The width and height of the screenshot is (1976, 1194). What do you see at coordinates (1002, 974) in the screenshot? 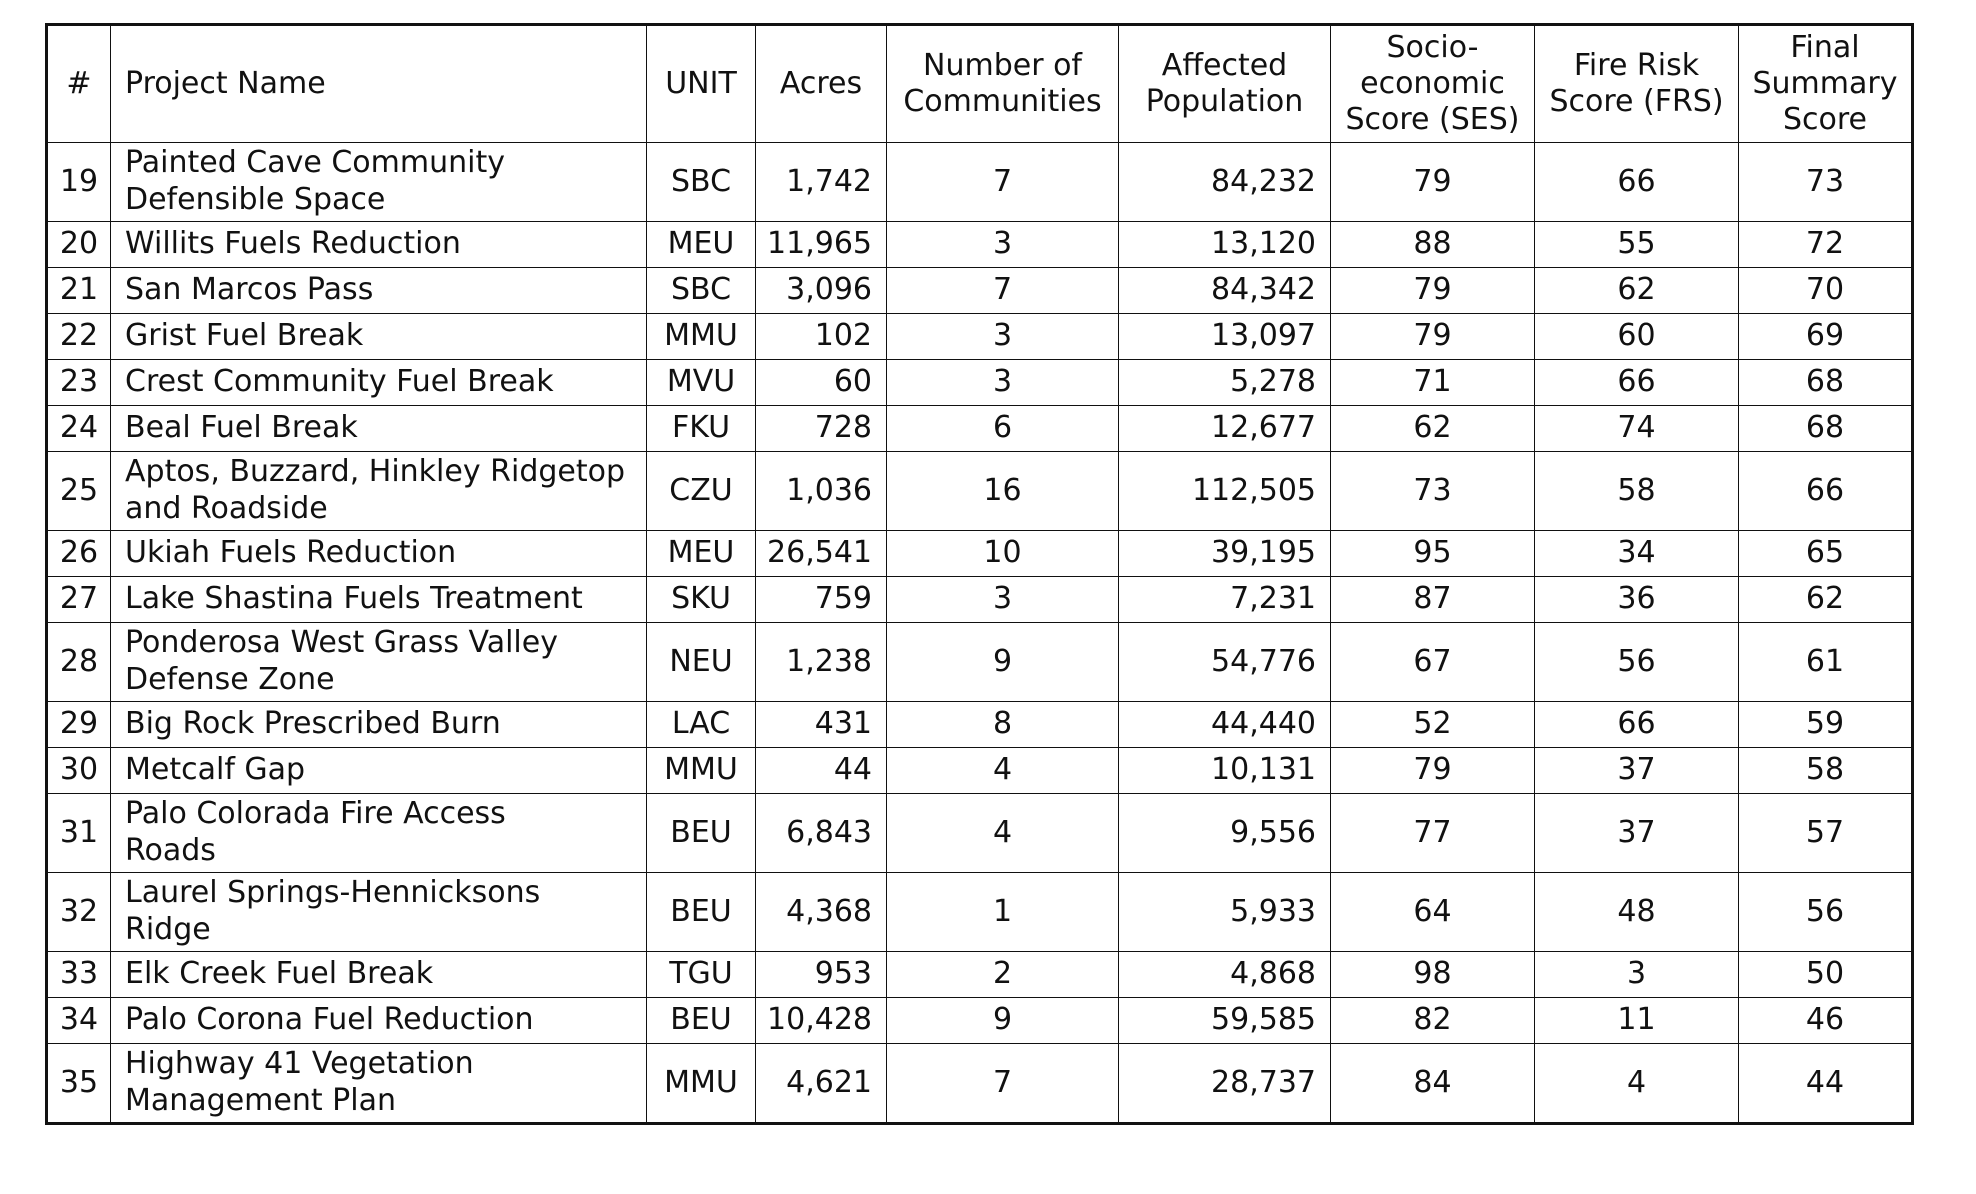
I see `cell-communities: 2` at bounding box center [1002, 974].